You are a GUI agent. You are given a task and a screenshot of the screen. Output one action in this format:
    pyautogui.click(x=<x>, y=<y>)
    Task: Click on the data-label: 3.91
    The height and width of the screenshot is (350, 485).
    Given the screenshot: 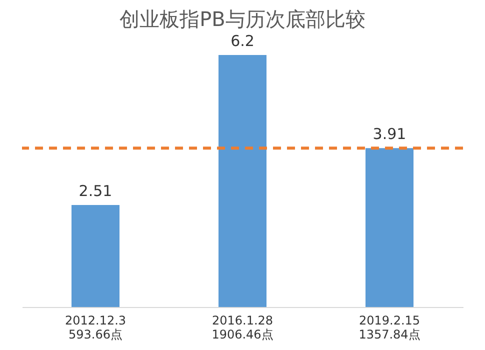 What is the action you would take?
    pyautogui.click(x=389, y=134)
    